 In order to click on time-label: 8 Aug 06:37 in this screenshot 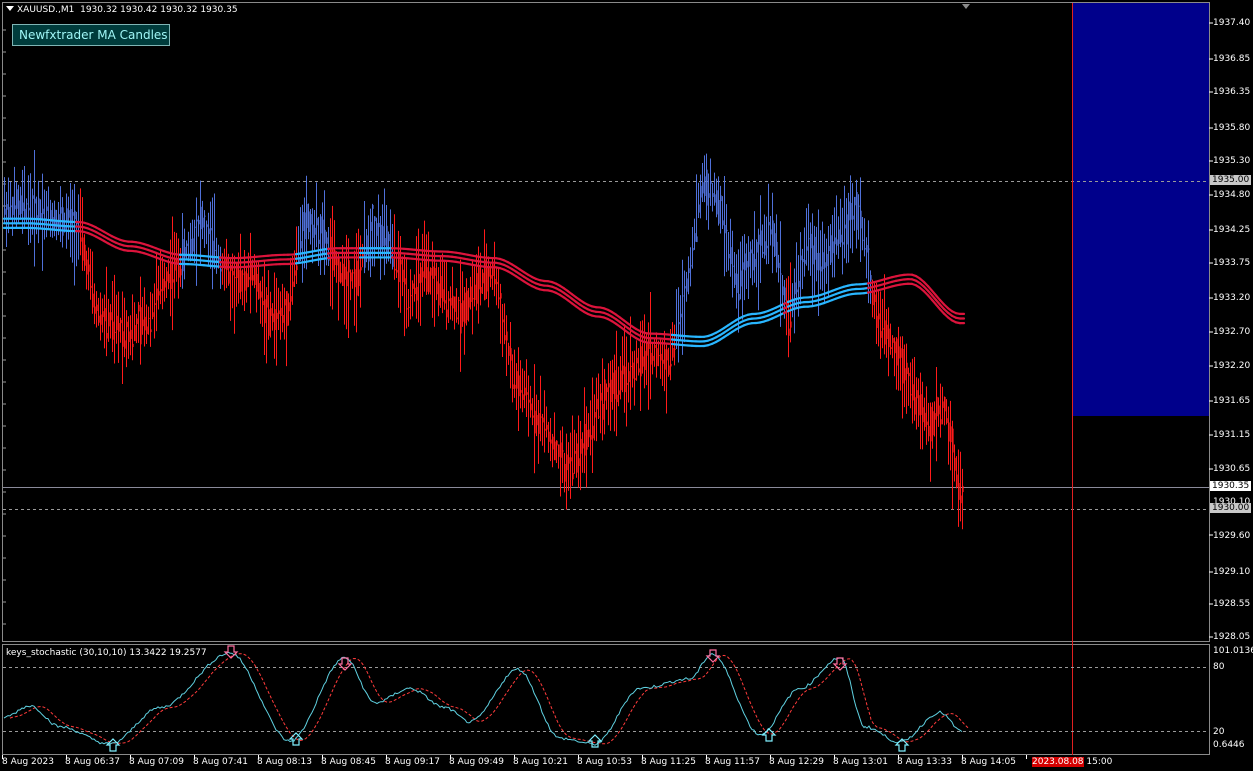, I will do `click(92, 762)`.